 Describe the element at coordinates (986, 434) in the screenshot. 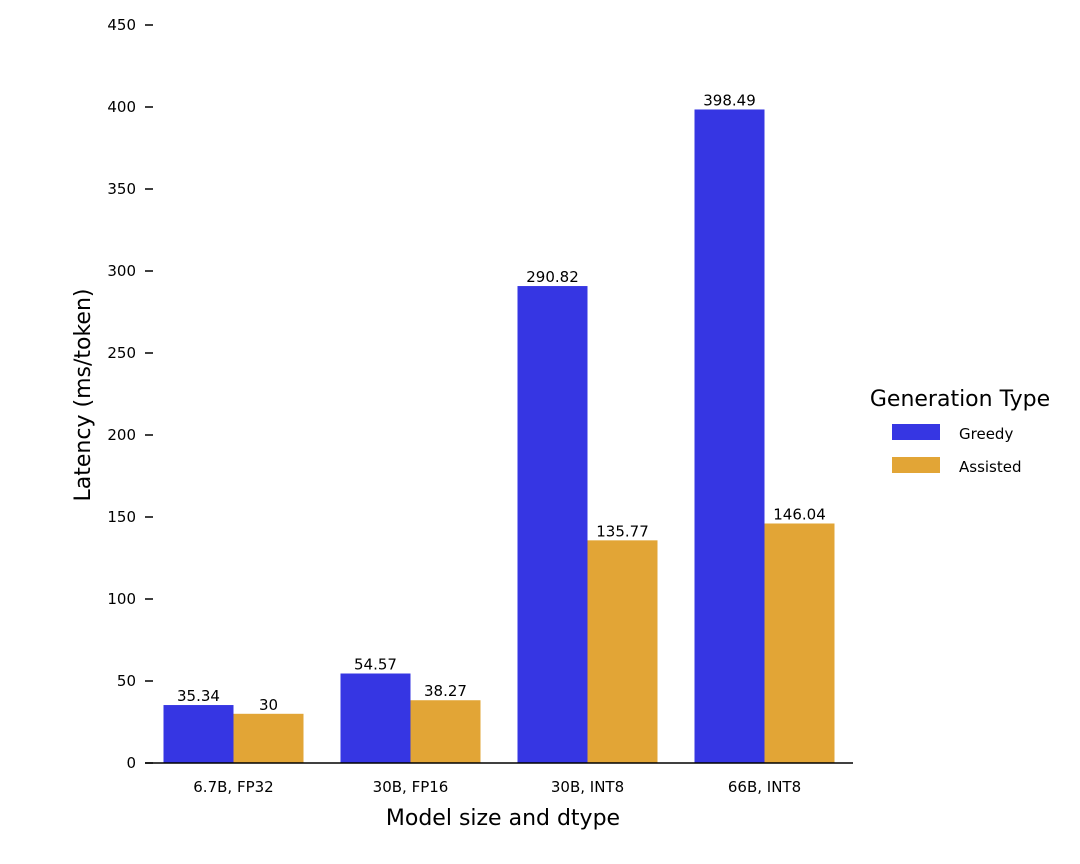

I see `legend-label-greedy: Greedy` at that location.